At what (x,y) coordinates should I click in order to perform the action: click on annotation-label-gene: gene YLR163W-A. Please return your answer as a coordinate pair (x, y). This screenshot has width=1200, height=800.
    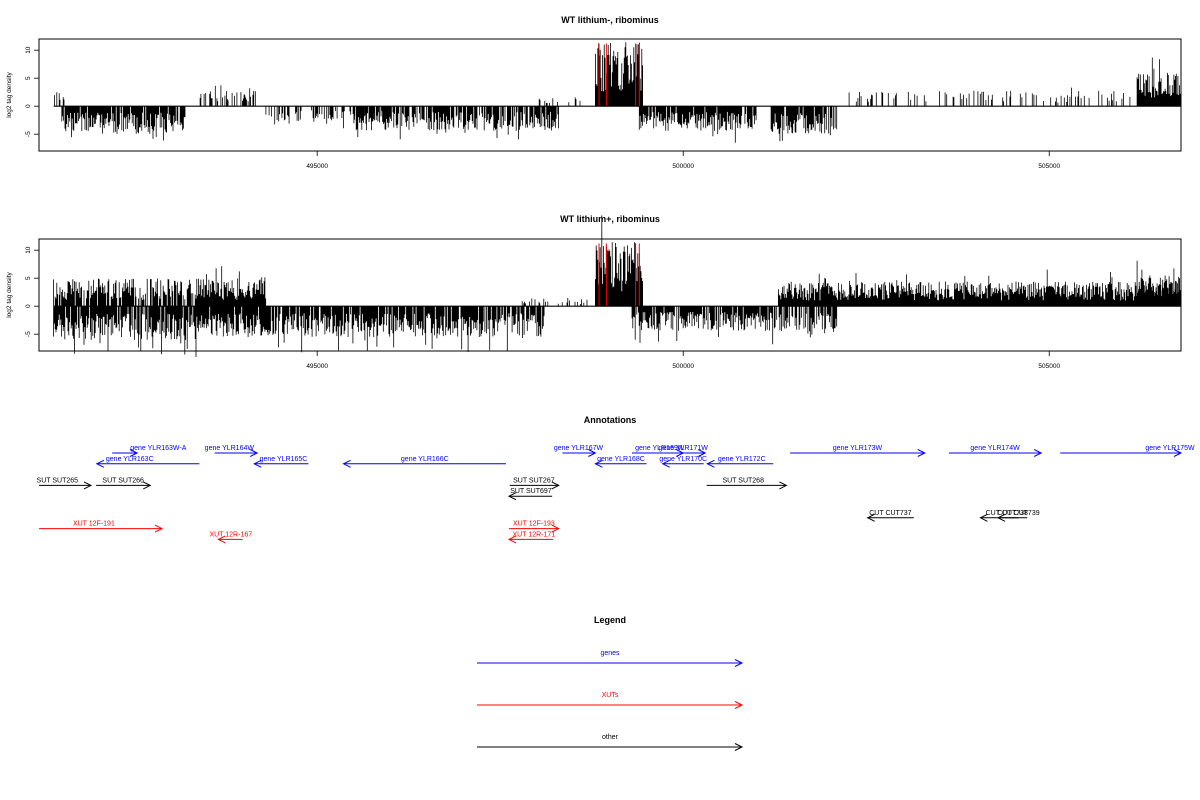
    Looking at the image, I should click on (158, 448).